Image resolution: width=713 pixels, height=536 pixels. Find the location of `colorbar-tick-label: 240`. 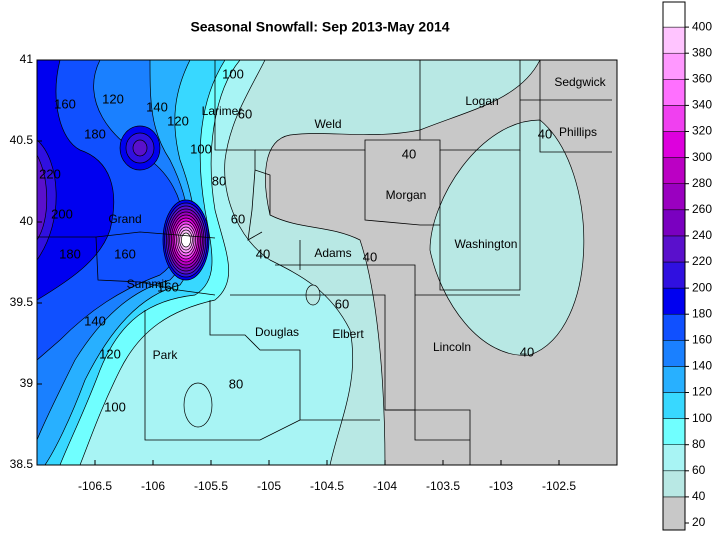

colorbar-tick-label: 240 is located at coordinates (702, 235).